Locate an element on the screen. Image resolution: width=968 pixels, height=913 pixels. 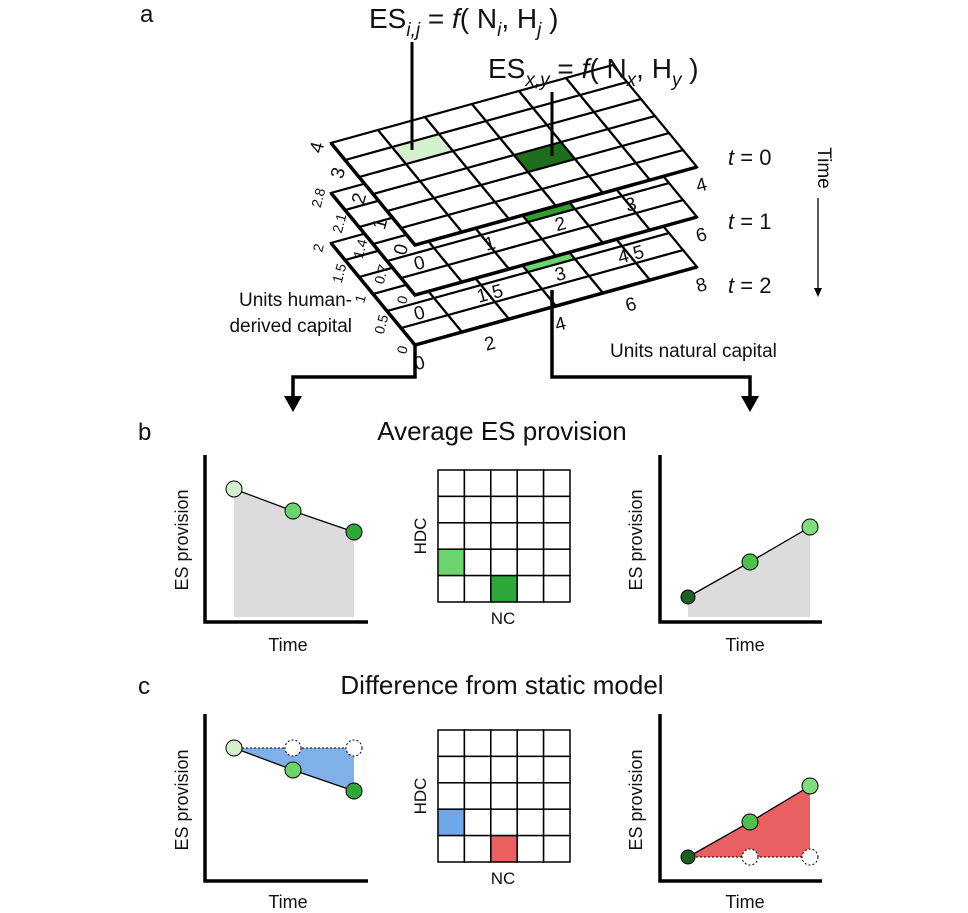
human-tick-label: 2.8 is located at coordinates (318, 197).